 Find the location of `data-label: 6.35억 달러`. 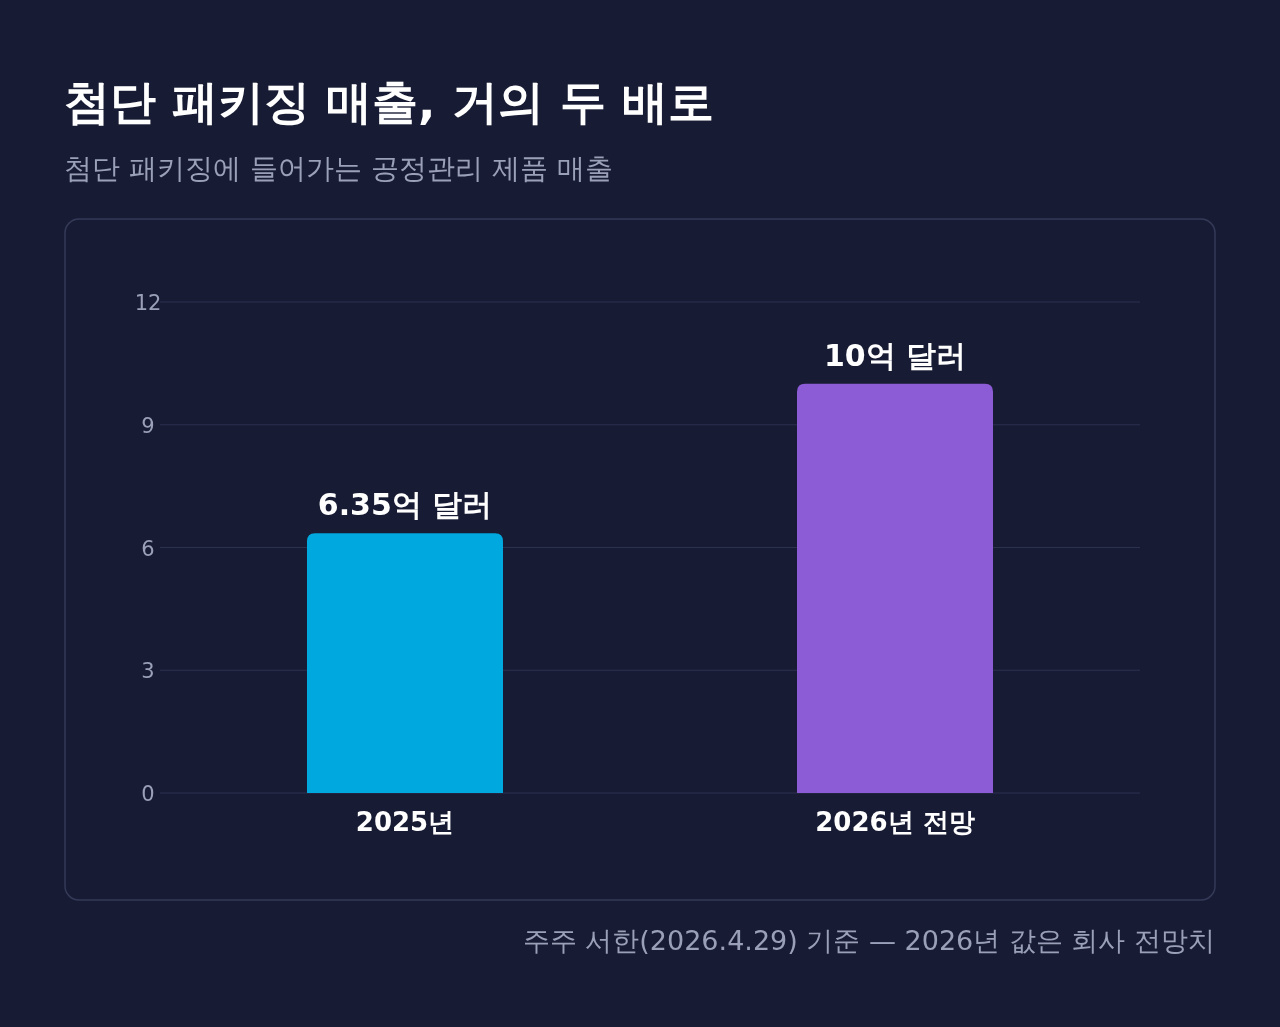

data-label: 6.35억 달러 is located at coordinates (405, 505).